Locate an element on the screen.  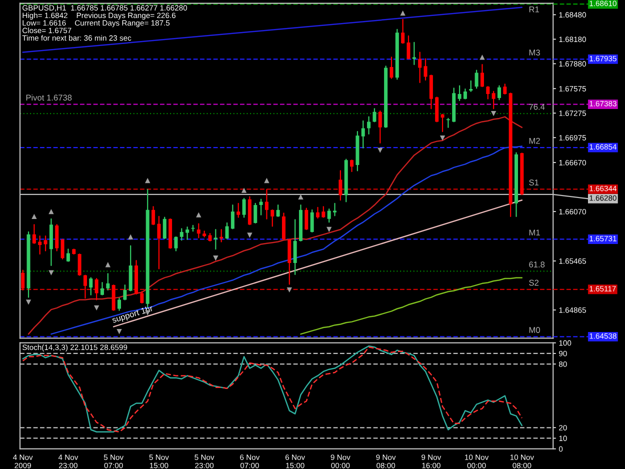
annotation: S2 is located at coordinates (534, 283).